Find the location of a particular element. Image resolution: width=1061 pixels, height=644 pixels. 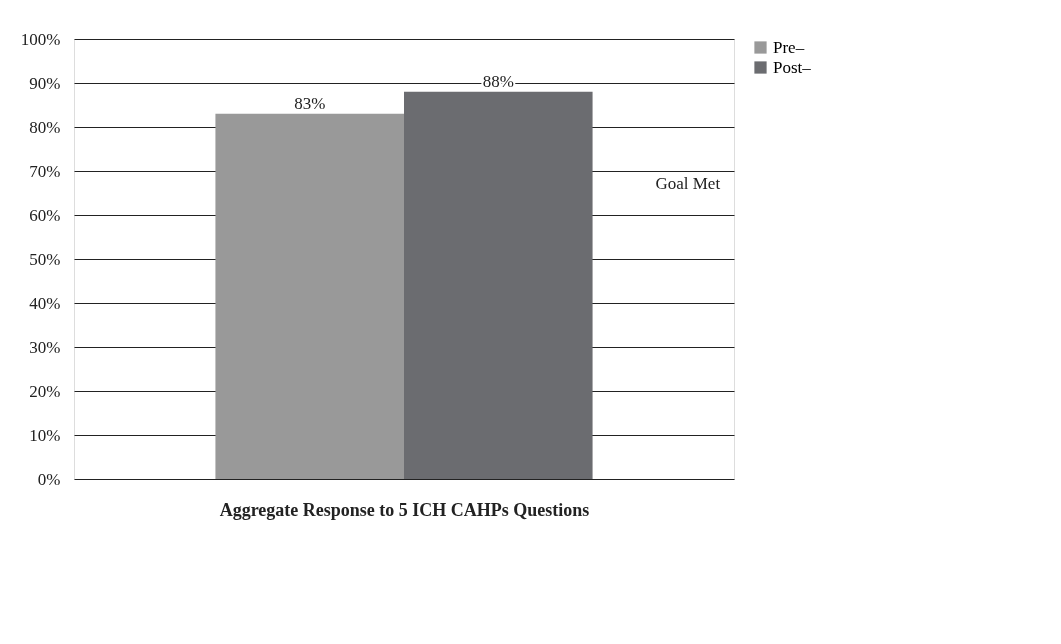

y-tick-label: 60% is located at coordinates (45, 215).